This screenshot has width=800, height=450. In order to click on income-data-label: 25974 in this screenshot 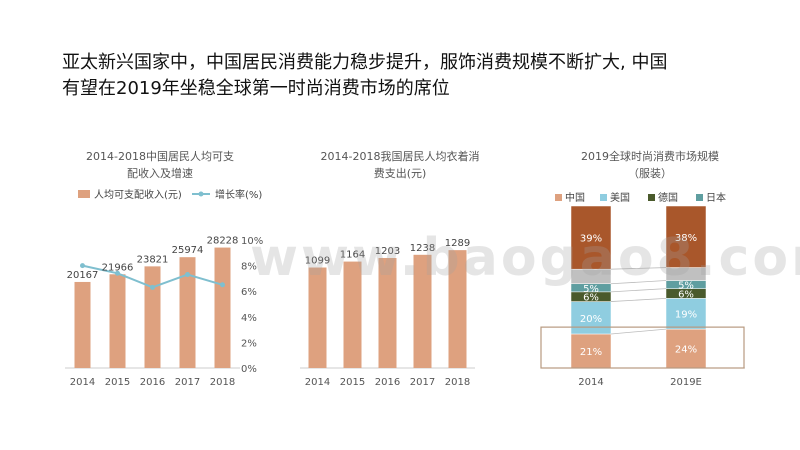, I will do `click(188, 250)`.